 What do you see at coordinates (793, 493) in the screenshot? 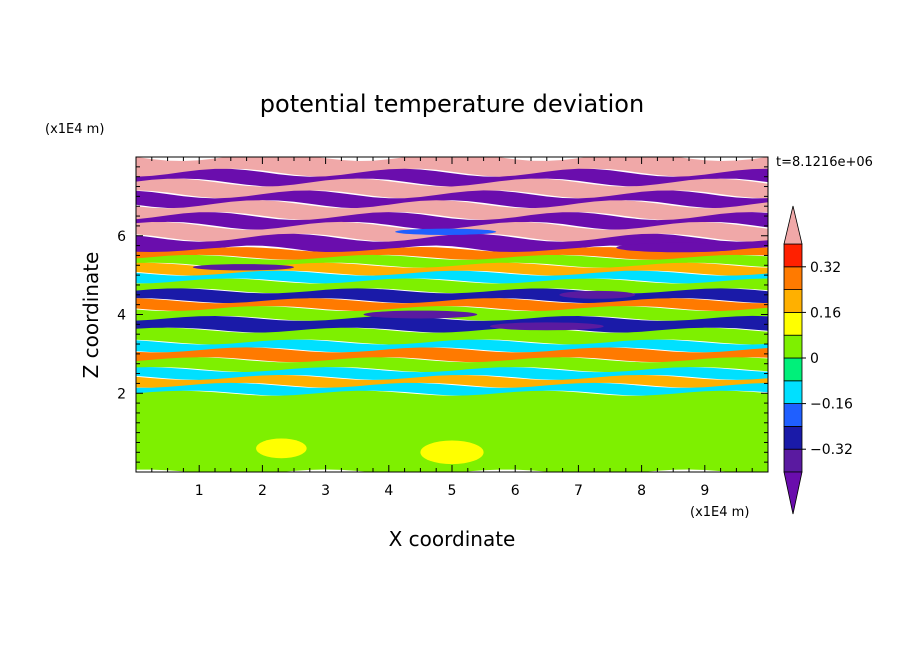
I see `colorbar-extend-min` at bounding box center [793, 493].